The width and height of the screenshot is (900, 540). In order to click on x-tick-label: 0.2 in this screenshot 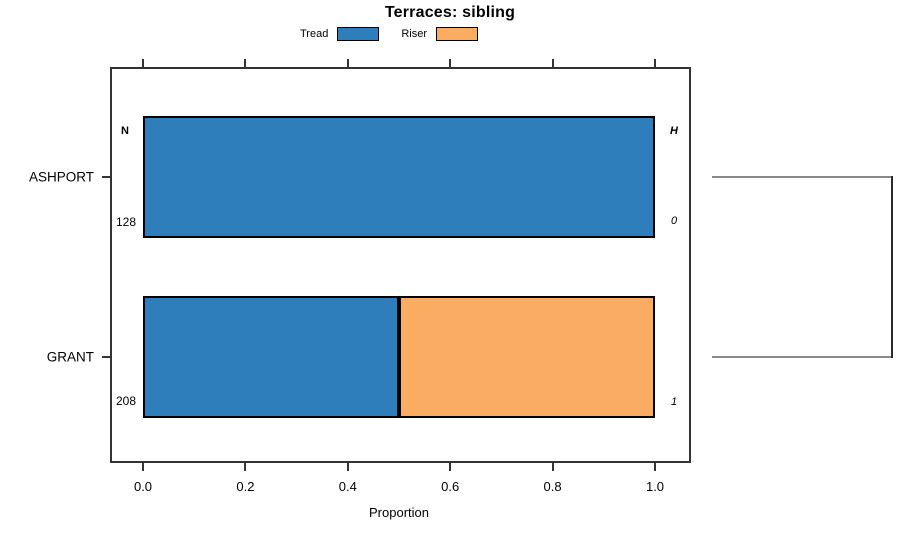, I will do `click(245, 486)`.